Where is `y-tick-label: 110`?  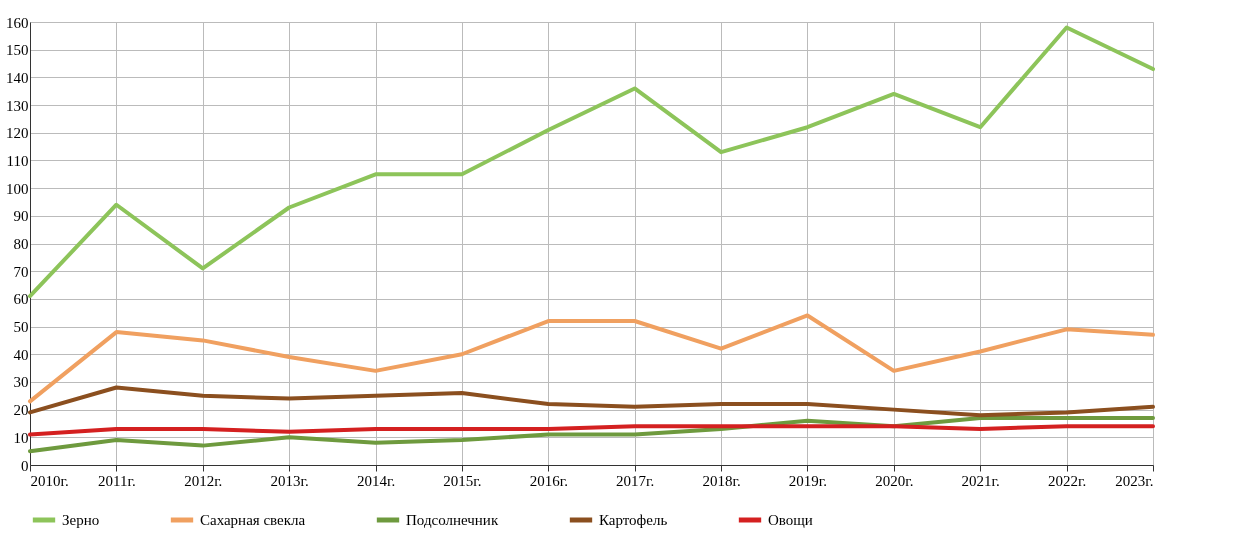 y-tick-label: 110 is located at coordinates (17, 160).